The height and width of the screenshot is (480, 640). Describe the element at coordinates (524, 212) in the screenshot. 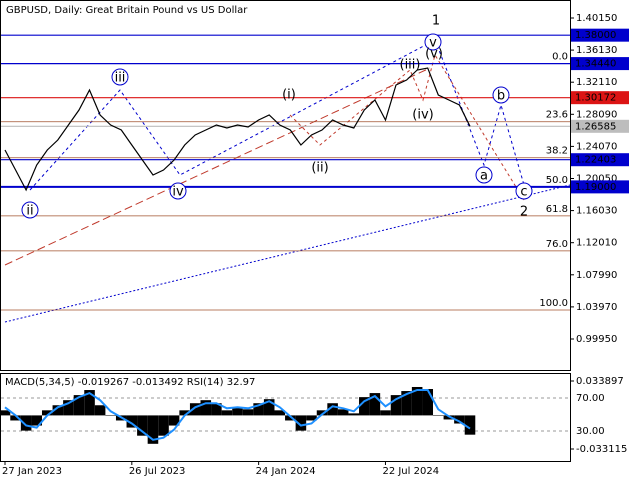

I see `annotation: 2` at that location.